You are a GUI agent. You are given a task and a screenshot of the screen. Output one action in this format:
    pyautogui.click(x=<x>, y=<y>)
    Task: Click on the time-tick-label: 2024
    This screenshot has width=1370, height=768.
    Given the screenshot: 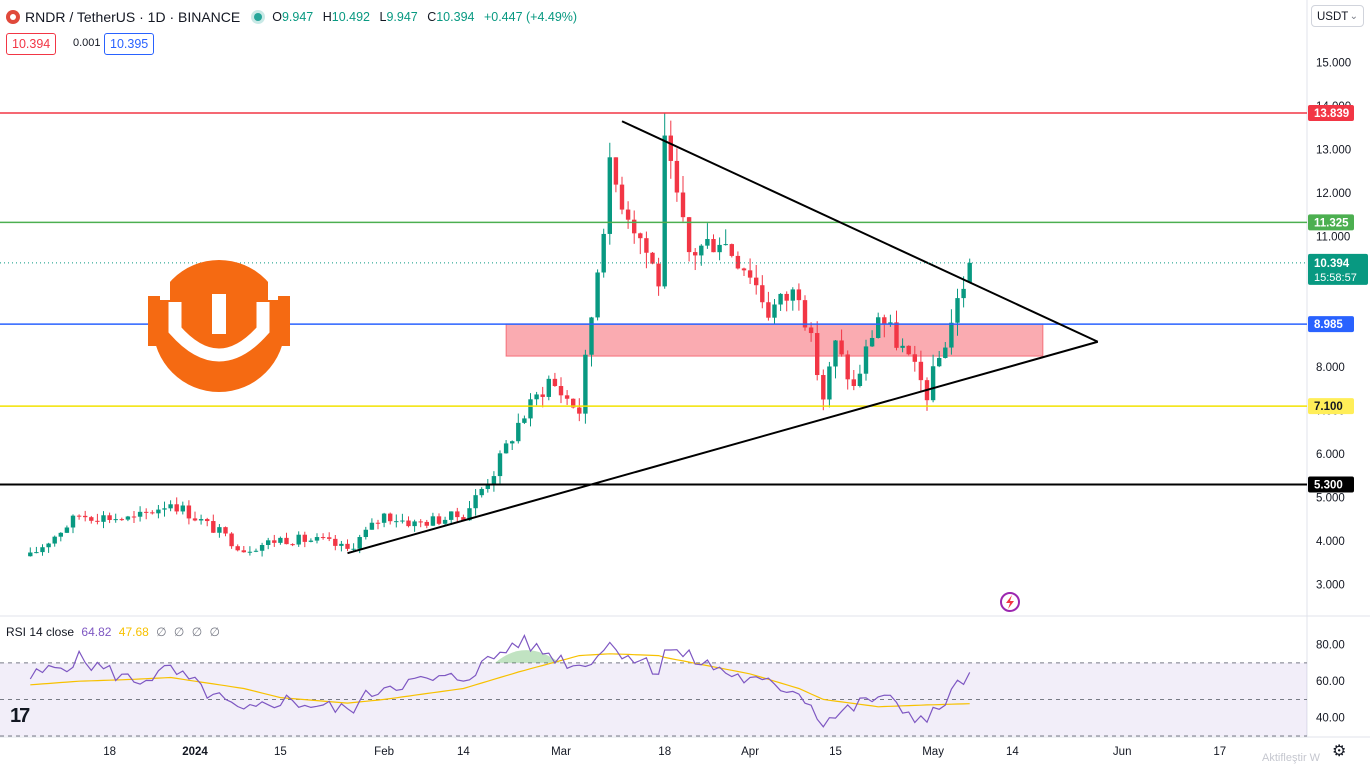 What is the action you would take?
    pyautogui.click(x=195, y=752)
    